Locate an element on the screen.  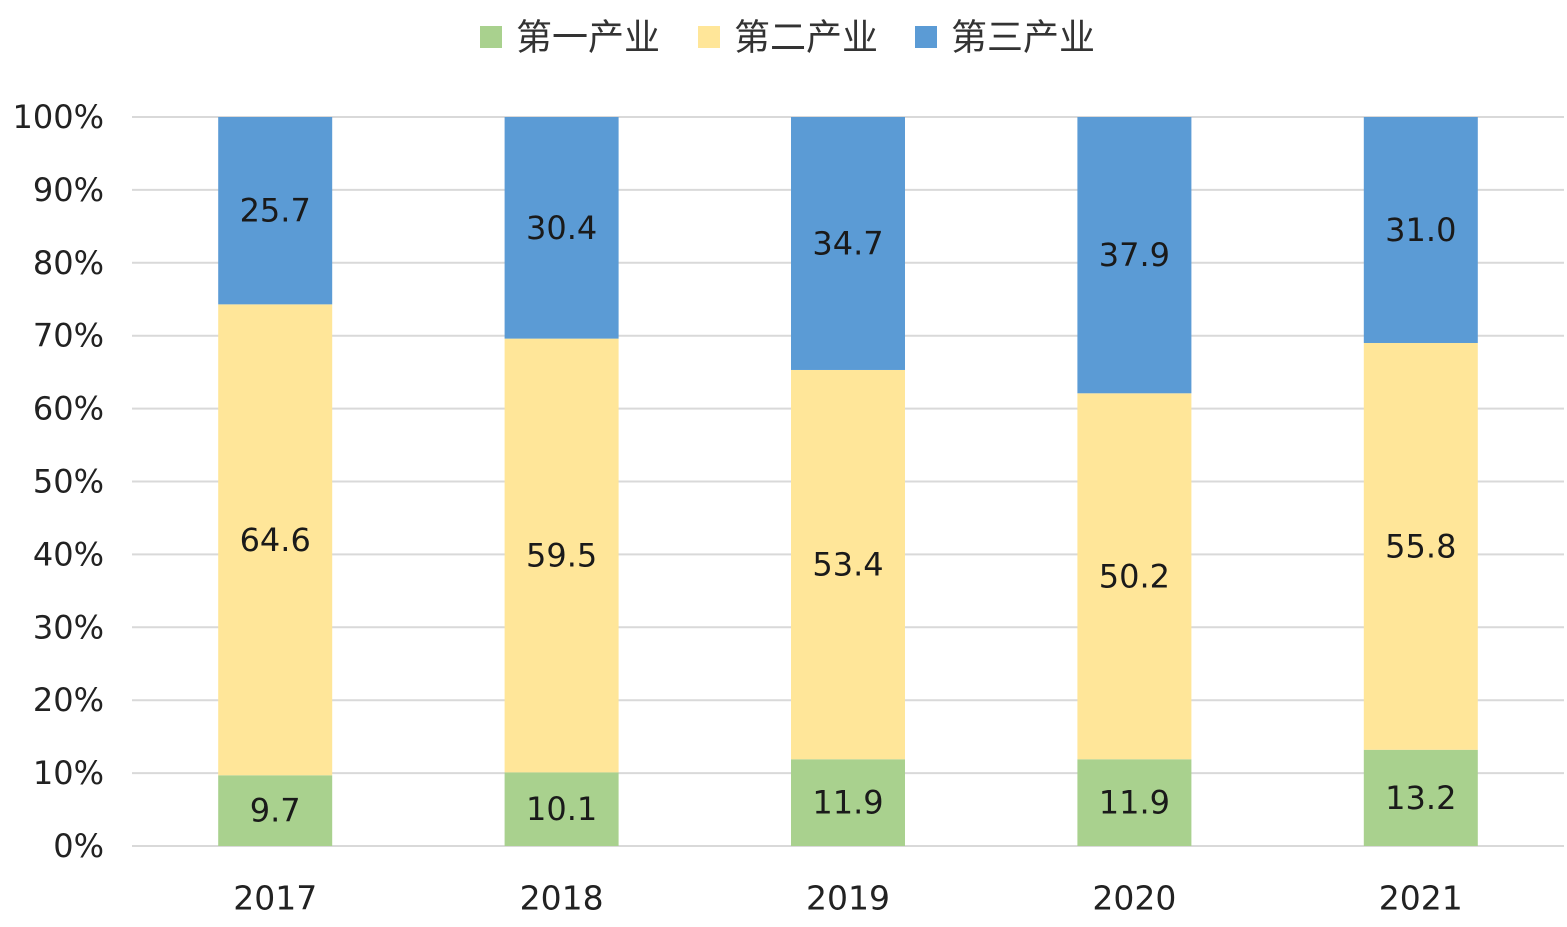
y-tick-label: 10% is located at coordinates (68, 773).